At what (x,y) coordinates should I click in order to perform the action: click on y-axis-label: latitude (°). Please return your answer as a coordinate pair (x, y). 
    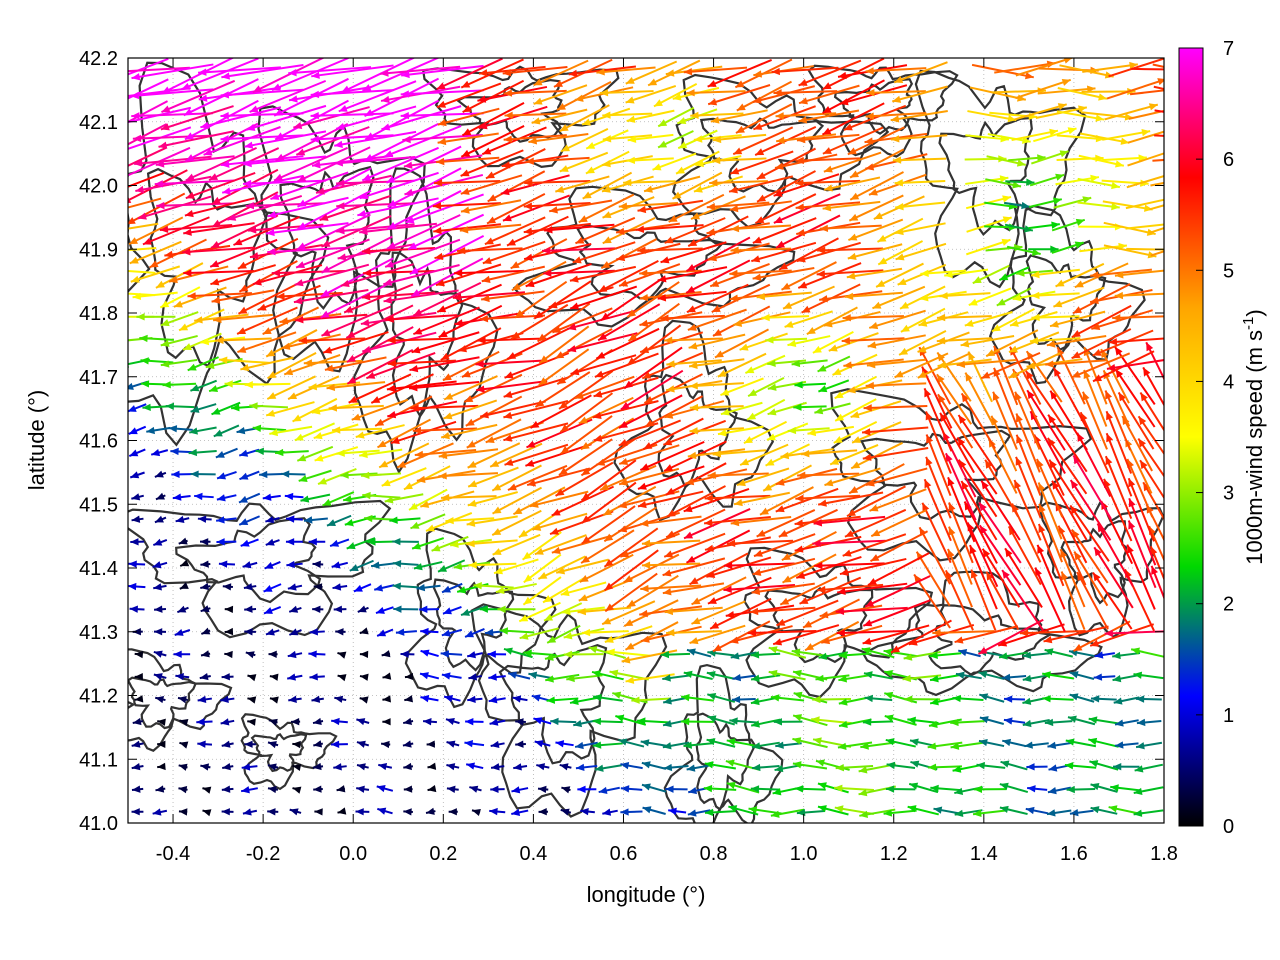
    Looking at the image, I should click on (36, 440).